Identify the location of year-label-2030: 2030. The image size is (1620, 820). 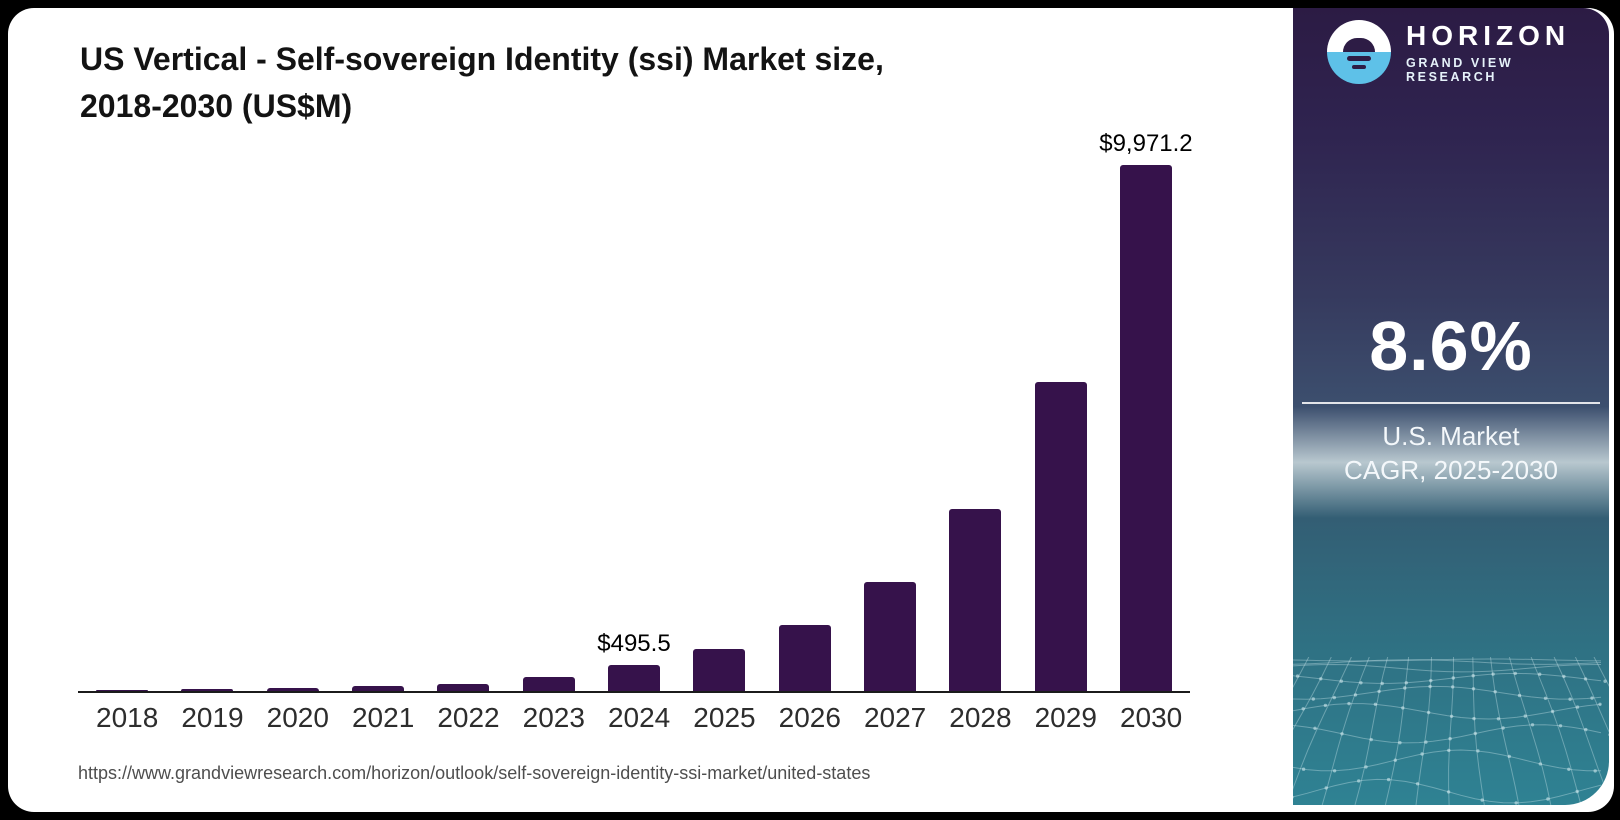
(1151, 717).